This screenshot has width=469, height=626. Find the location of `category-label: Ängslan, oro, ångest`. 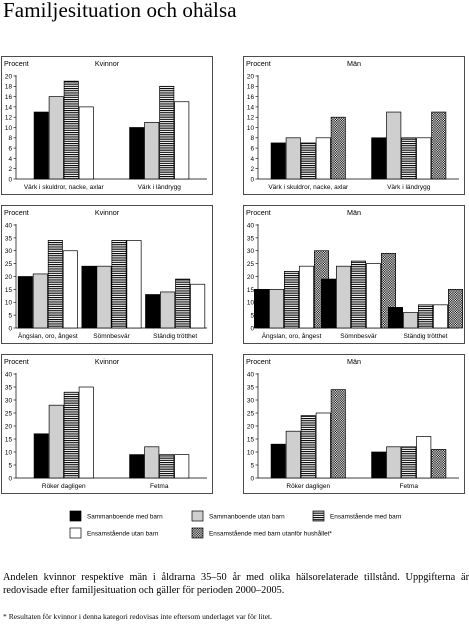

category-label: Ängslan, oro, ångest is located at coordinates (292, 336).